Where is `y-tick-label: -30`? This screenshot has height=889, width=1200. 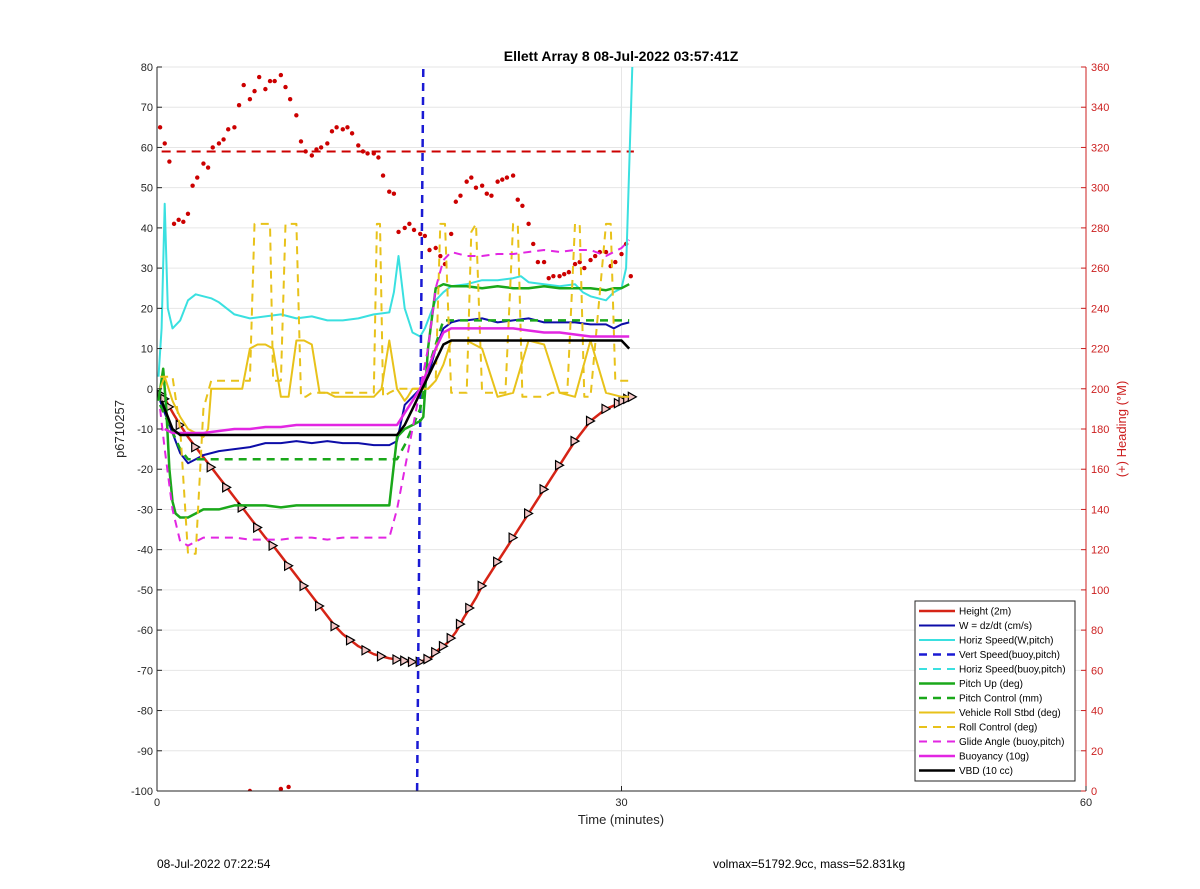
y-tick-label: -30 is located at coordinates (145, 510).